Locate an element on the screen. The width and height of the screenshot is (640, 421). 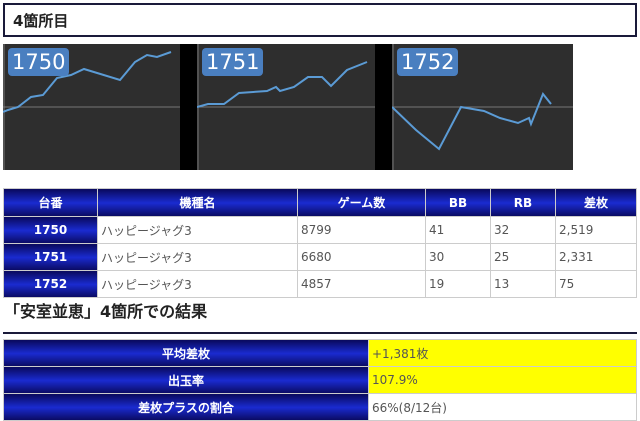
results-heading: 「安室並恵」4箇所での結果 is located at coordinates (106, 311).